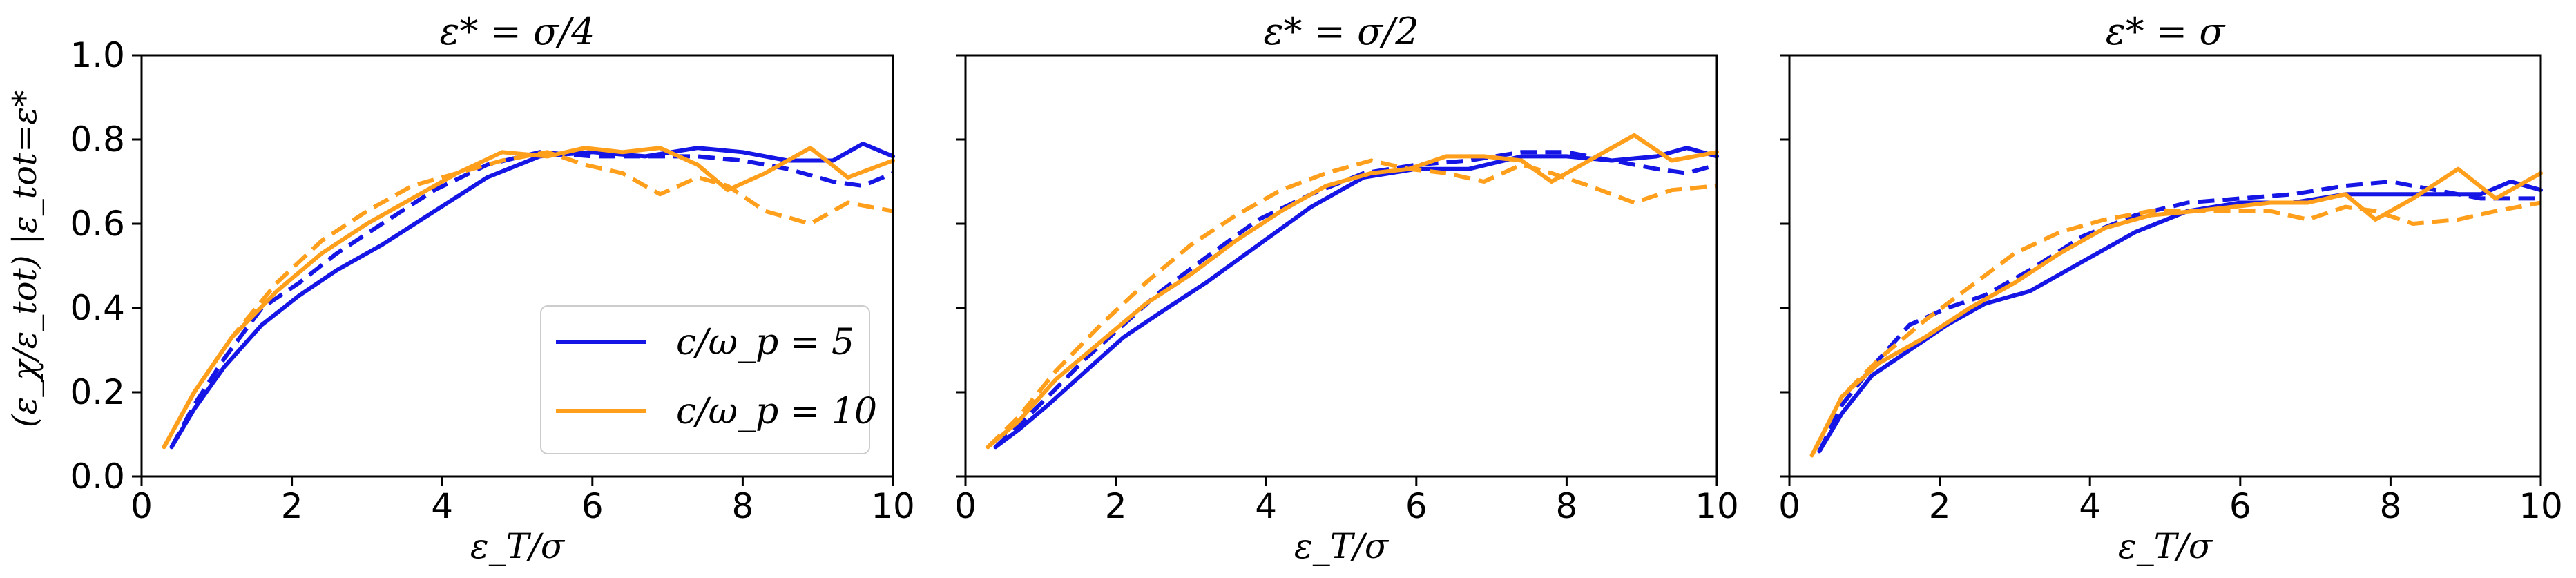 Image resolution: width=2576 pixels, height=578 pixels. I want to click on y-tick-label: 0.4, so click(97, 308).